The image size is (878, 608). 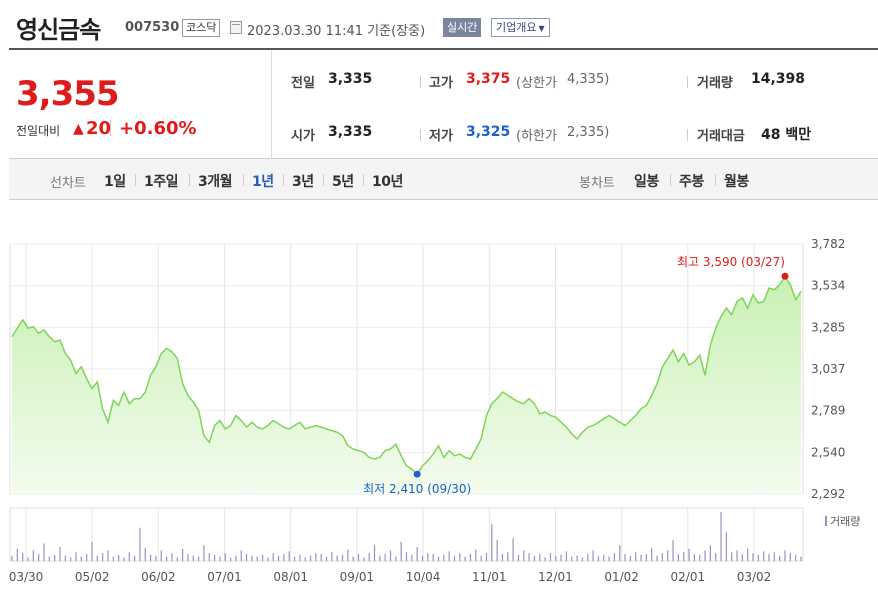 I want to click on period-1d: 1일, so click(x=115, y=182).